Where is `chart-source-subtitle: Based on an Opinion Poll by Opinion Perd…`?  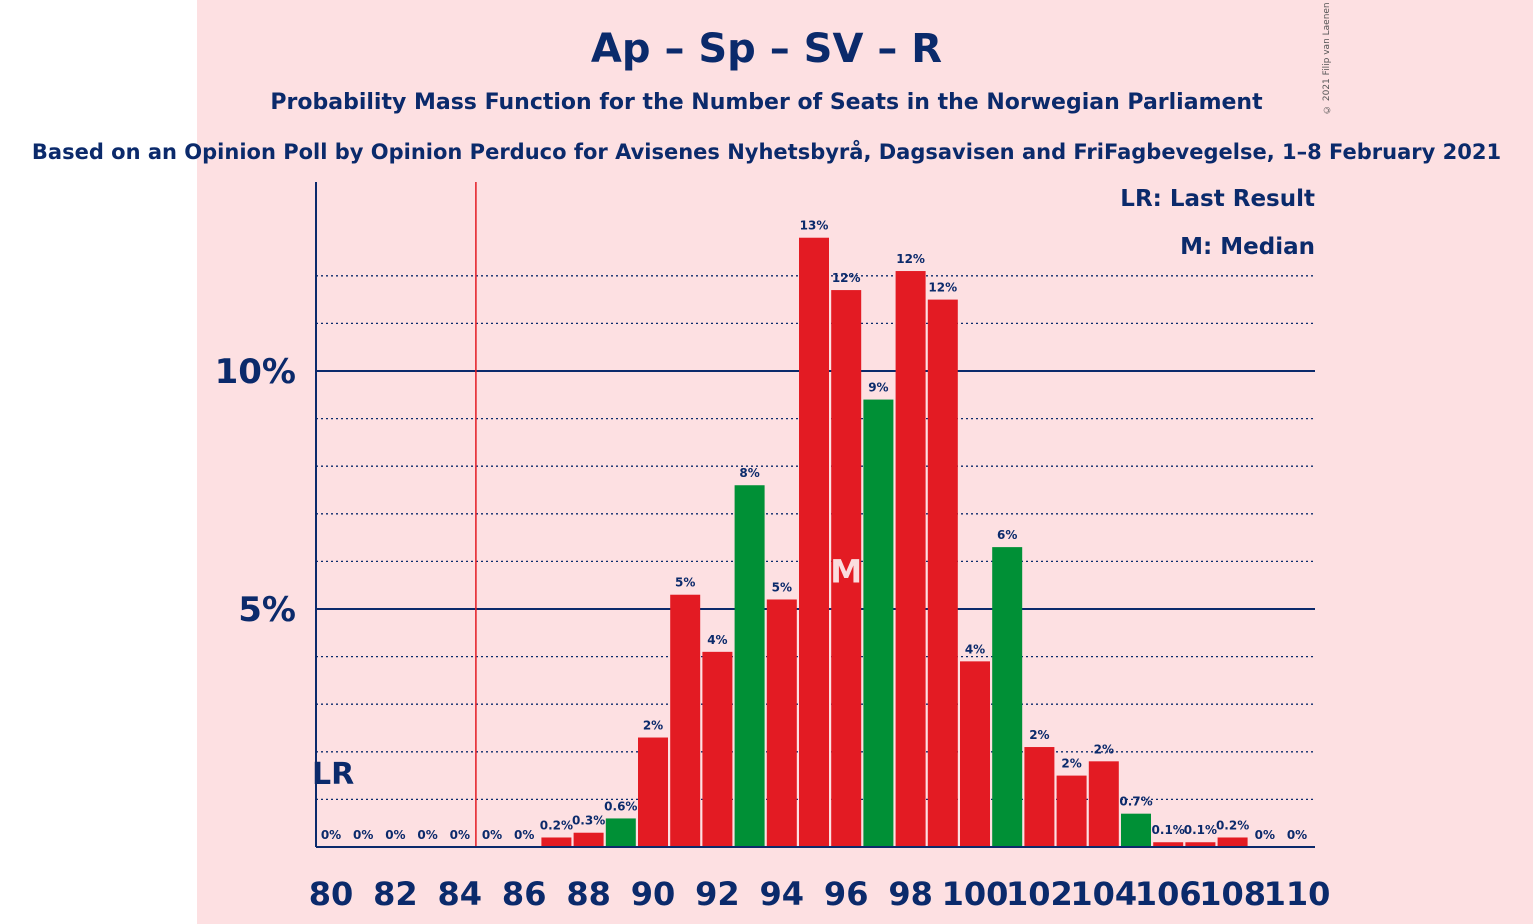 chart-source-subtitle: Based on an Opinion Poll by Opinion Perd… is located at coordinates (766, 152).